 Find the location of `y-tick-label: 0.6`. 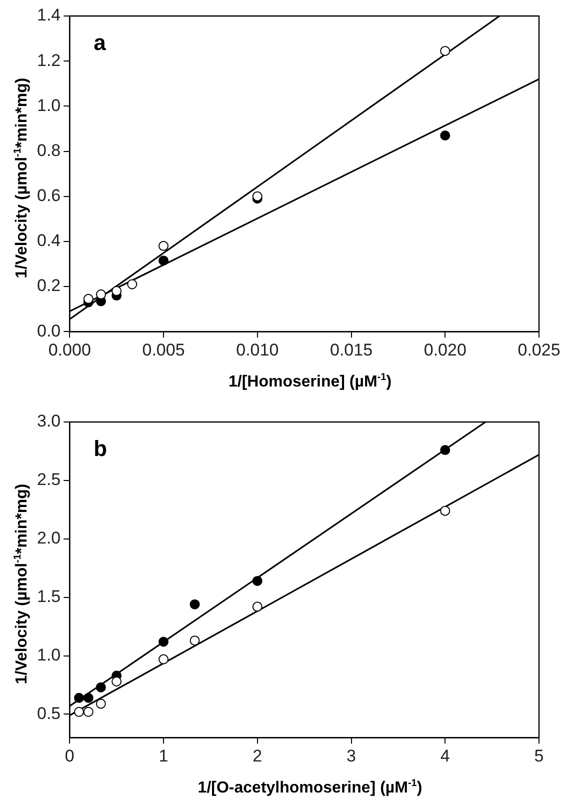

y-tick-label: 0.6 is located at coordinates (48, 196).